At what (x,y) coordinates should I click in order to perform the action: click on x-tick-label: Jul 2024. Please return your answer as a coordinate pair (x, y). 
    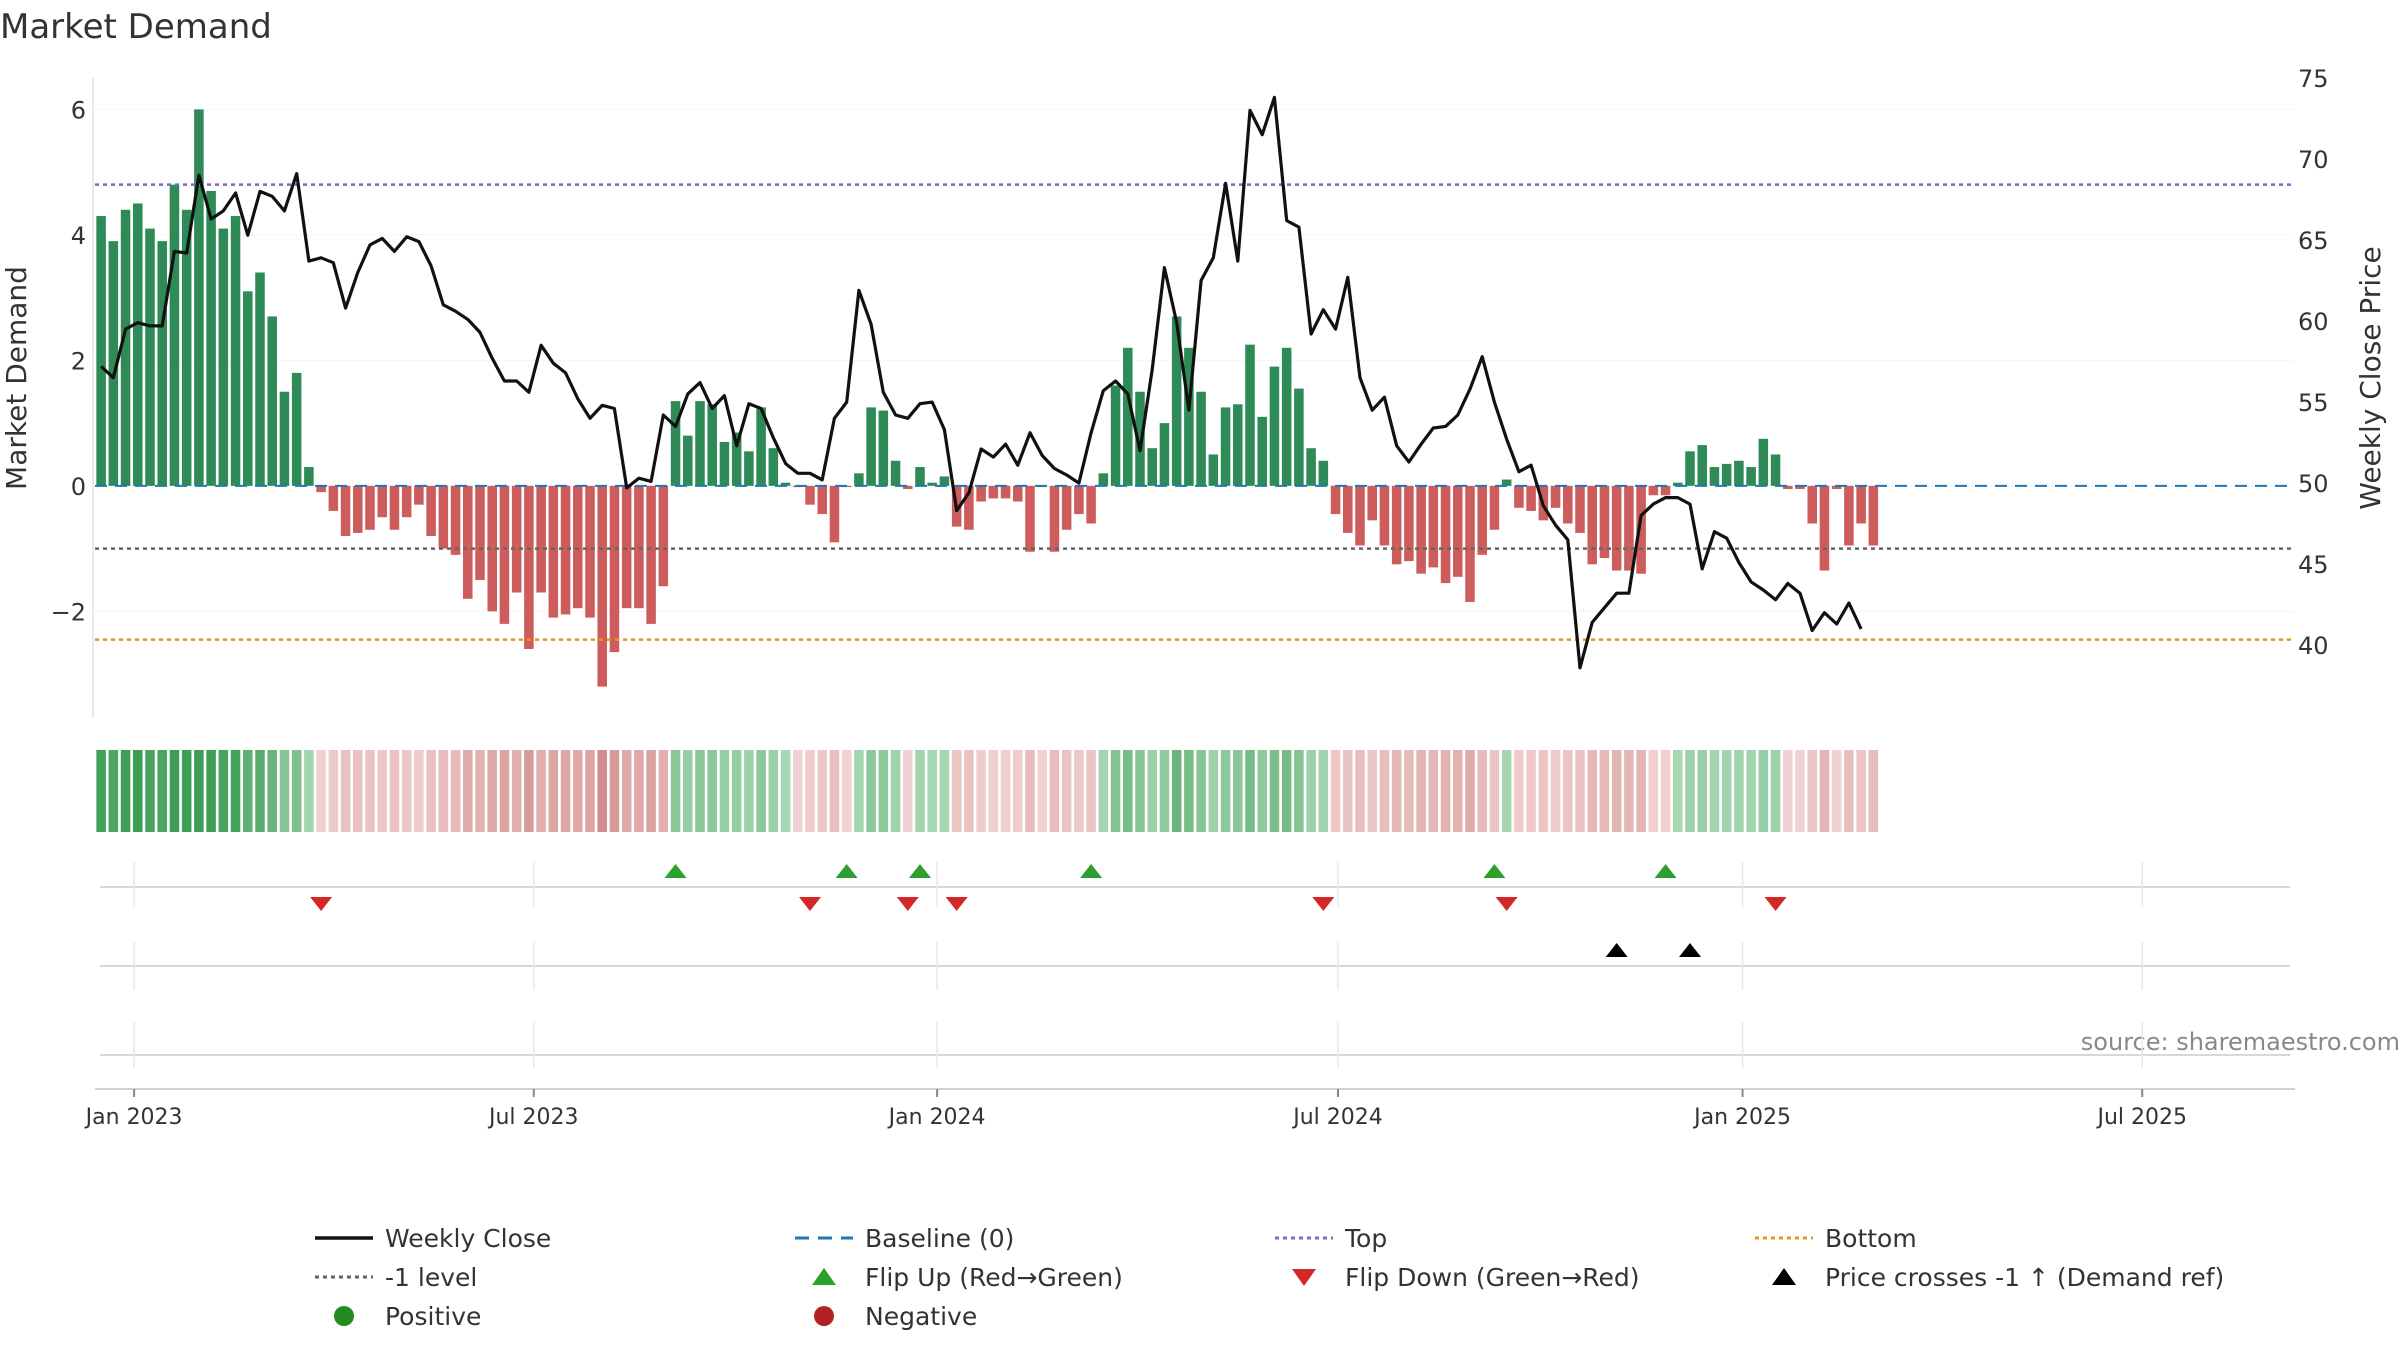
    Looking at the image, I should click on (1337, 1117).